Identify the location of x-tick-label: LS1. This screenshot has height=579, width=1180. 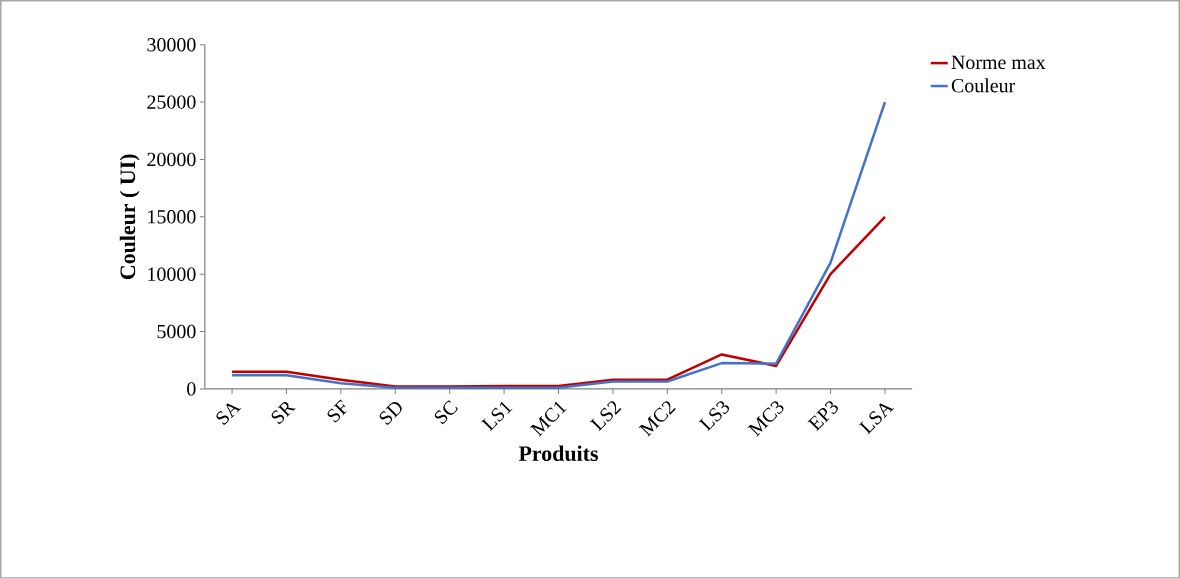
(497, 416).